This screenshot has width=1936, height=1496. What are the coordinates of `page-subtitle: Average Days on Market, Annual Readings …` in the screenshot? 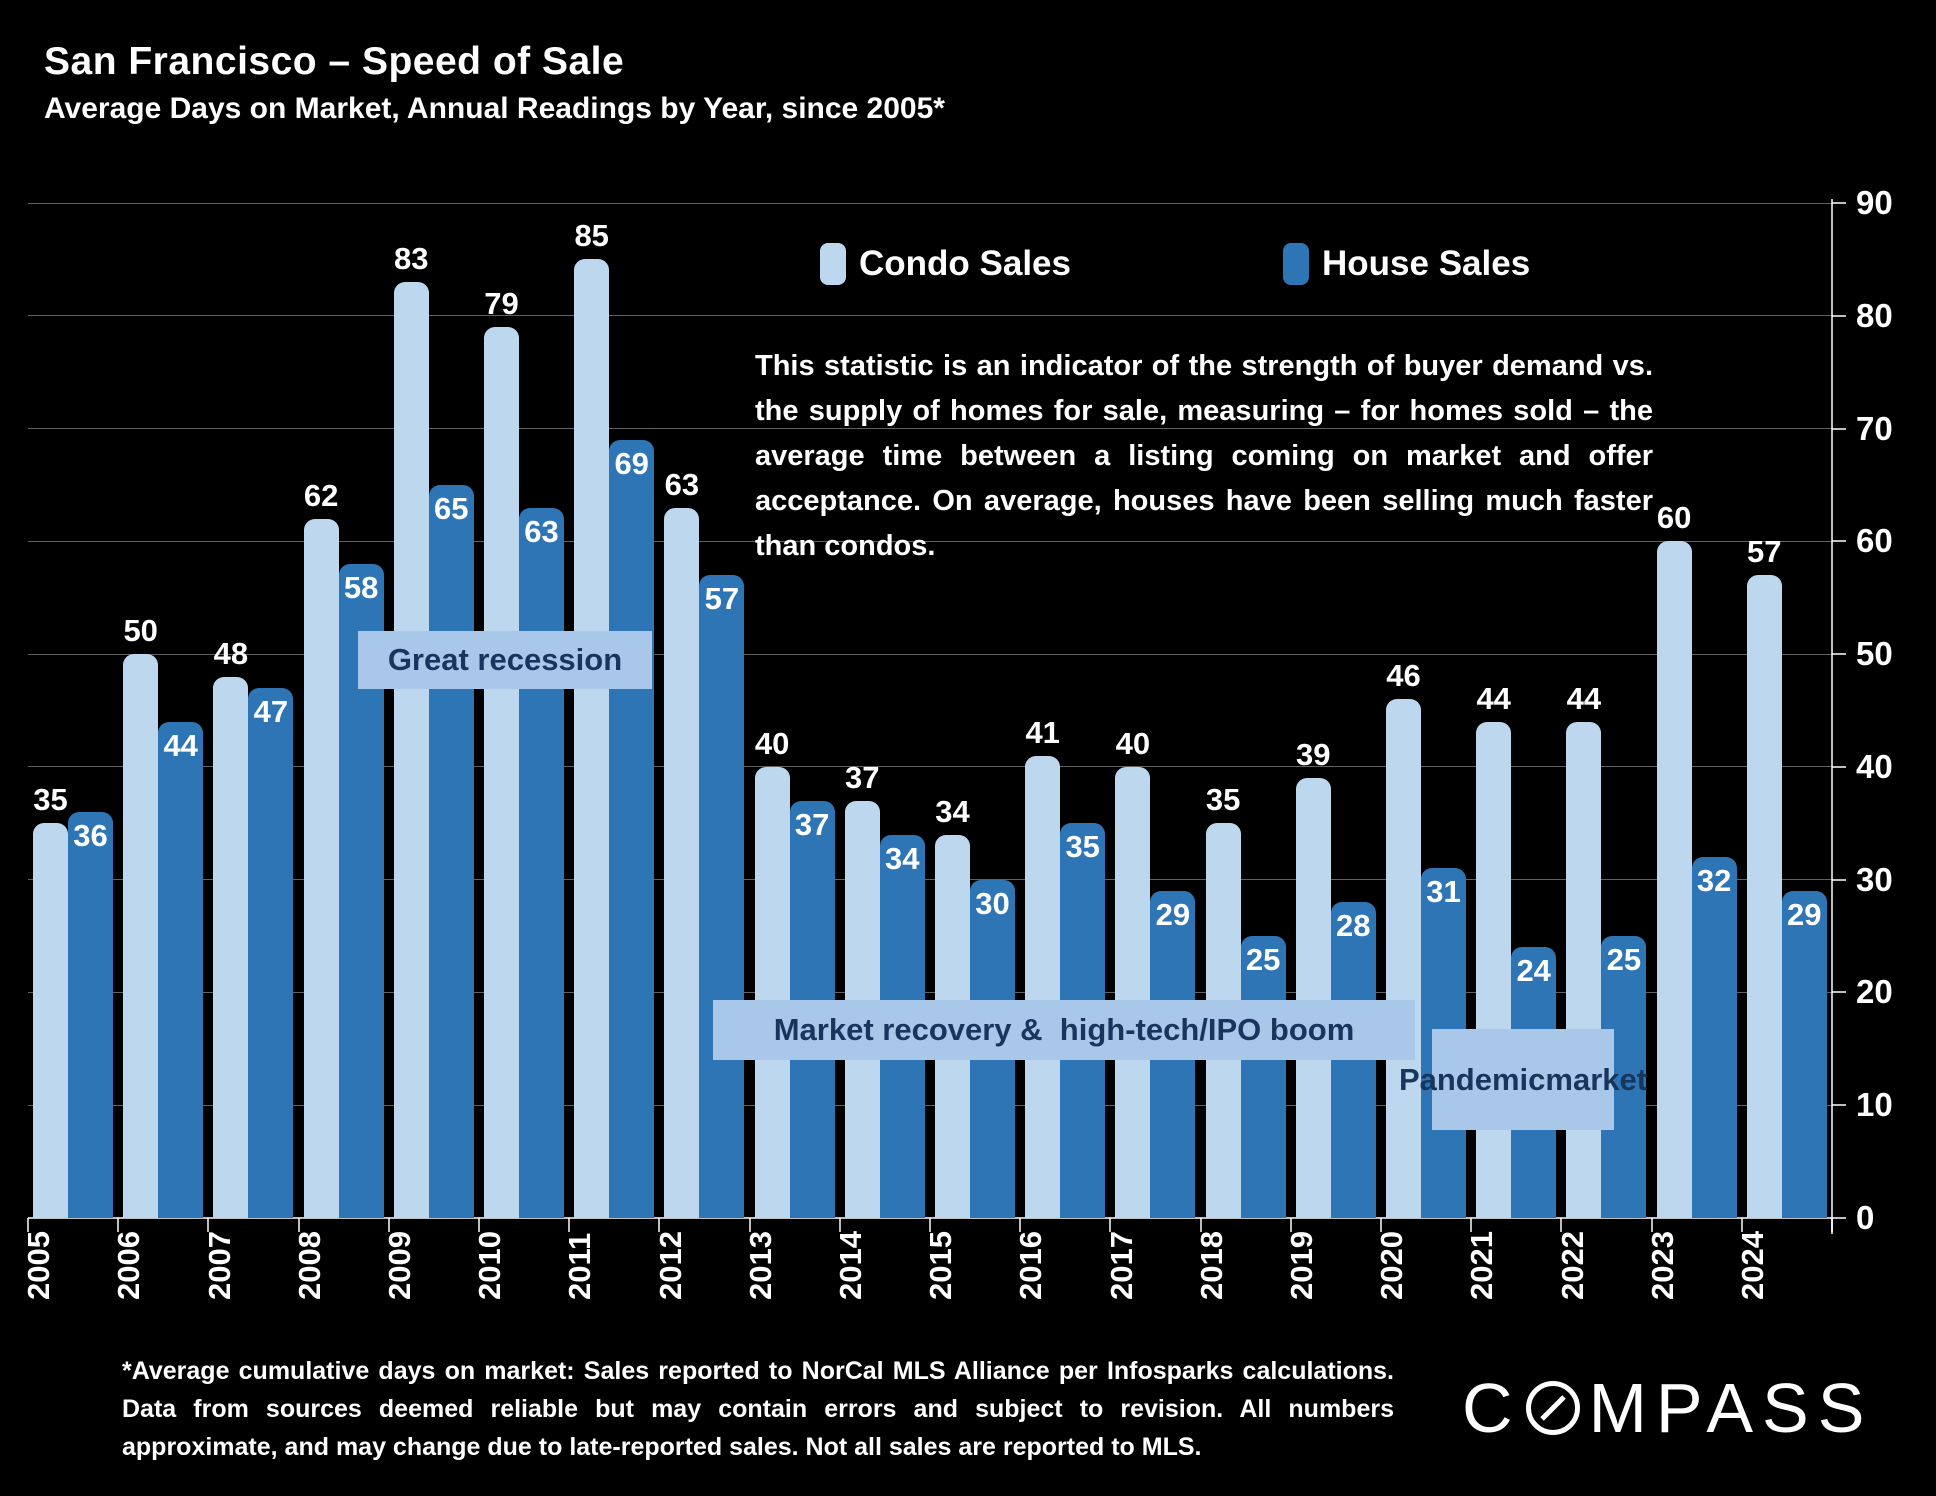 It's located at (494, 108).